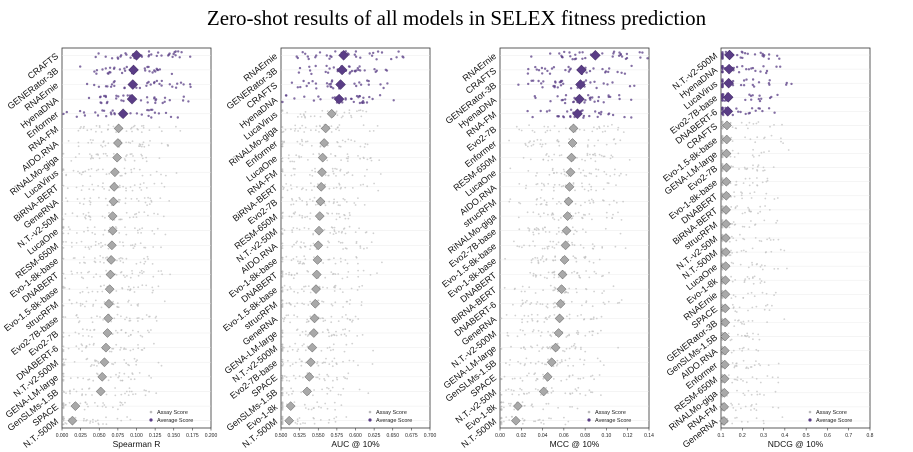 The image size is (913, 452). I want to click on x-axis-label: MCC @ 10%, so click(575, 444).